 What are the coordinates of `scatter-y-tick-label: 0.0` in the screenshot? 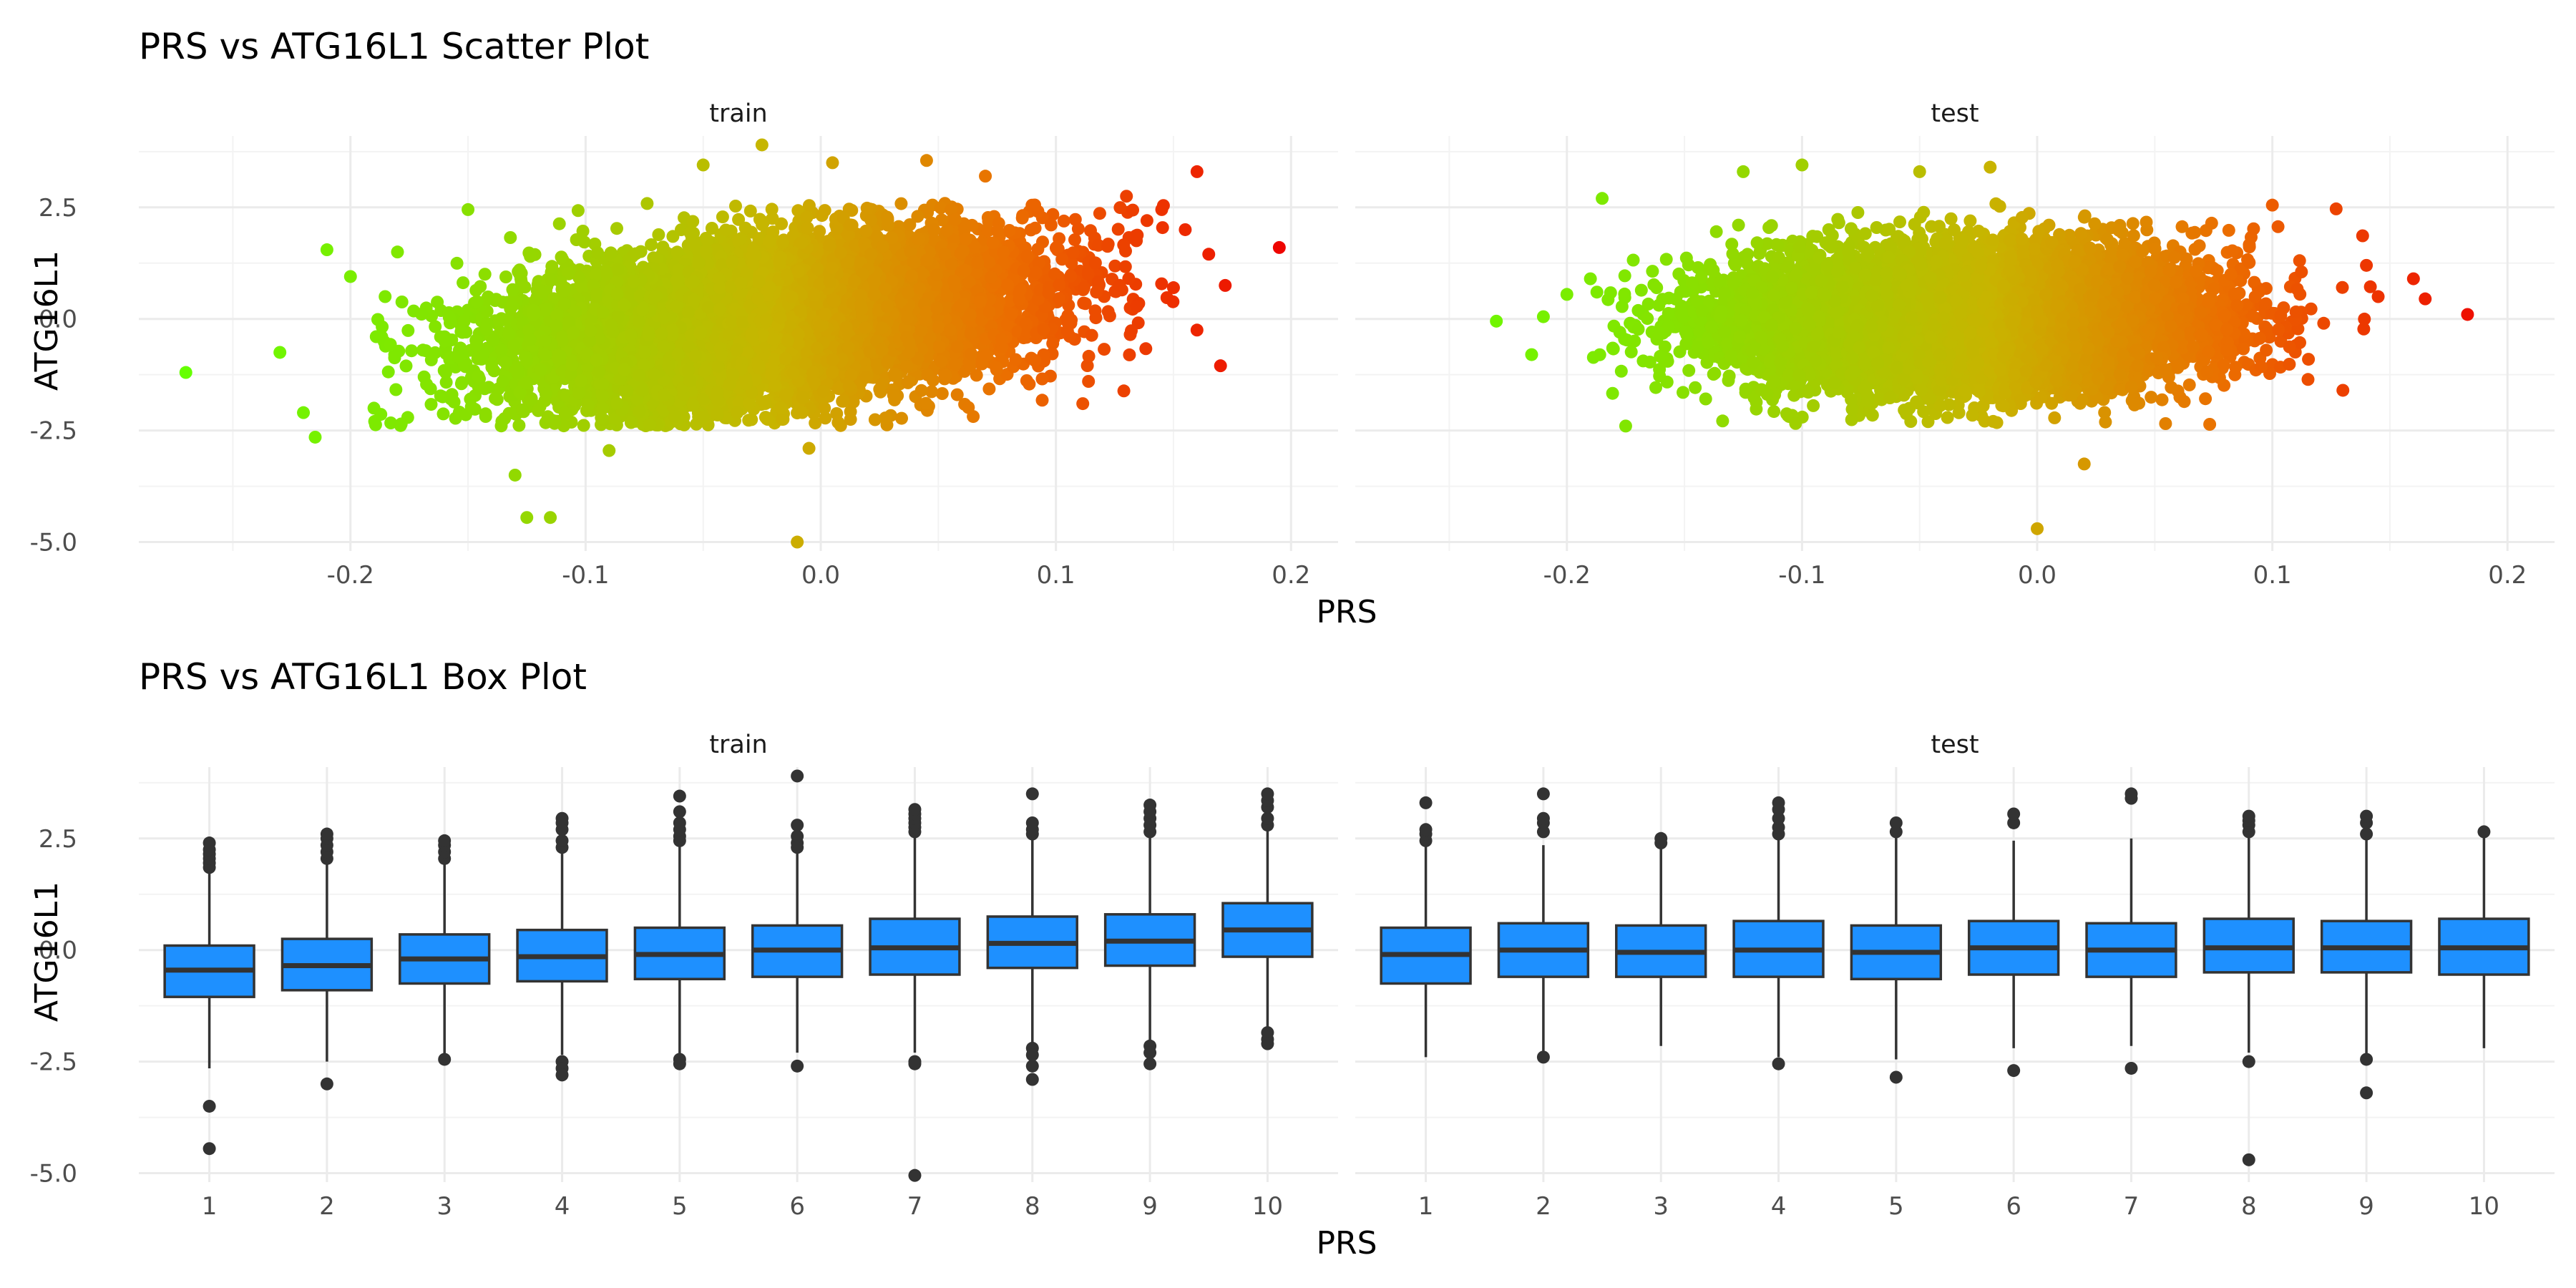 It's located at (58, 320).